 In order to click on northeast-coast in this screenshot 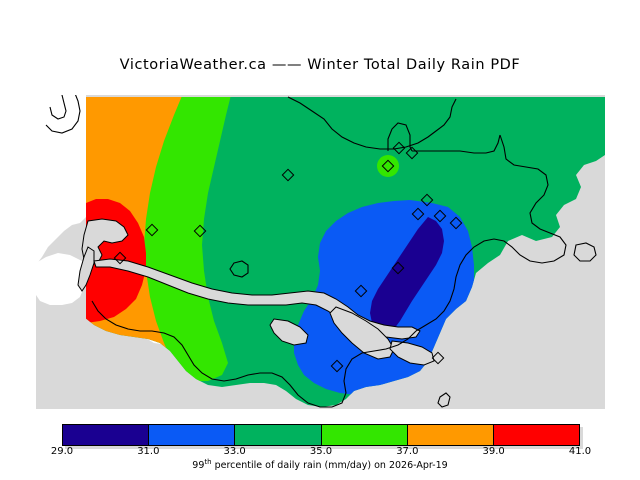, I will do `click(456, 144)`.